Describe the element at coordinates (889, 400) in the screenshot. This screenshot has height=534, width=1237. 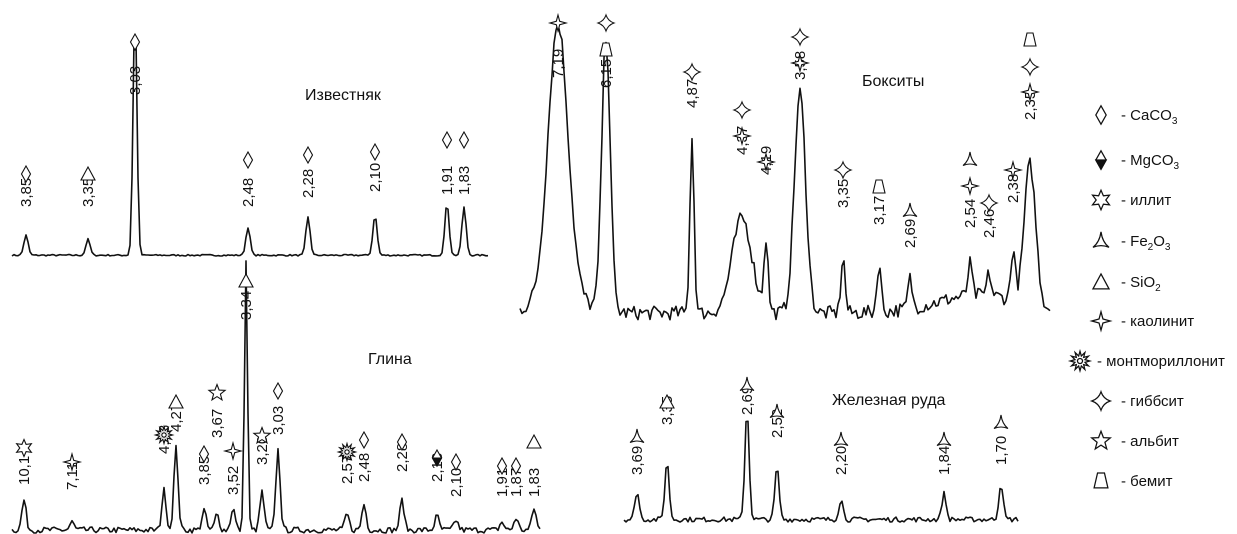
I see `panel-title: Железная руда` at that location.